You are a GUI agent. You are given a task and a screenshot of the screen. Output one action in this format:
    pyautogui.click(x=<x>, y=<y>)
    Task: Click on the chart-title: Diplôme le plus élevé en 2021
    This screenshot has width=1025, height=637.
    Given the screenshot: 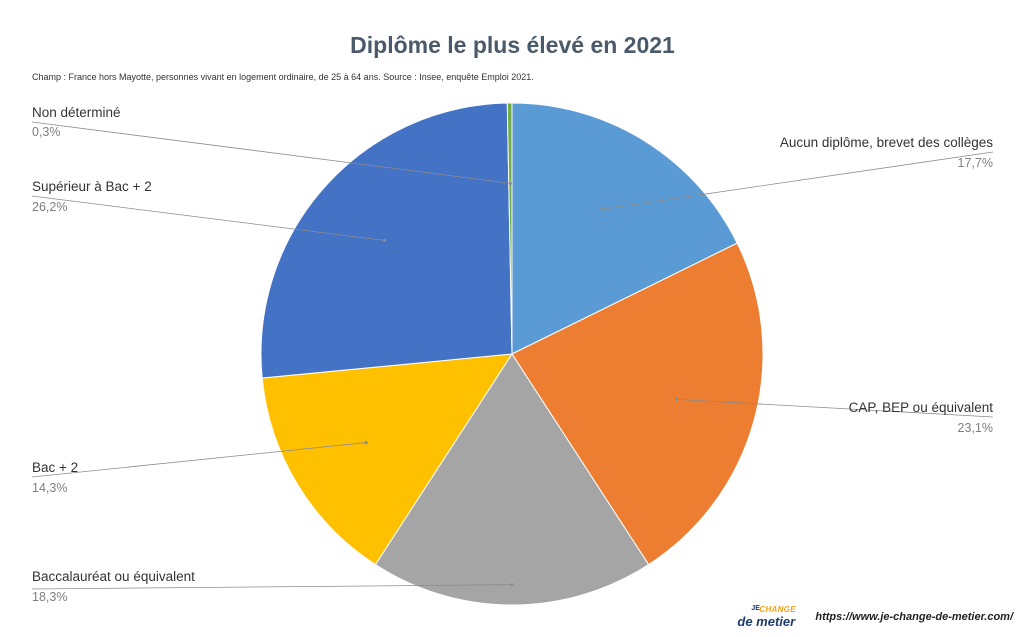 What is the action you would take?
    pyautogui.click(x=512, y=45)
    